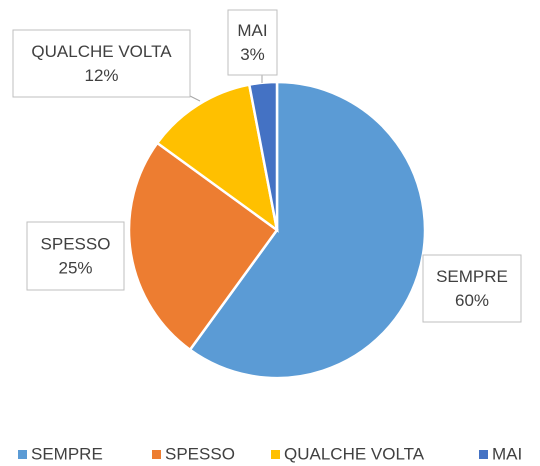 The image size is (540, 466). What do you see at coordinates (472, 276) in the screenshot?
I see `data-label-name: SEMPRE` at bounding box center [472, 276].